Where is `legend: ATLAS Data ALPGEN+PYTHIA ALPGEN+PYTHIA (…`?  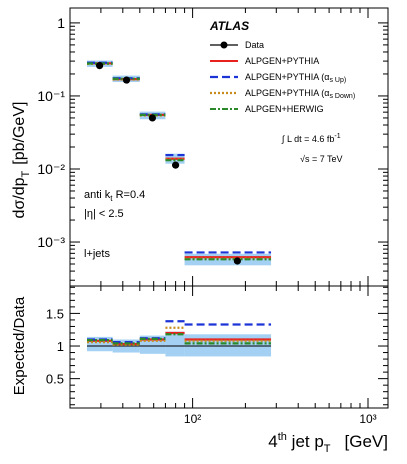 legend: ATLAS Data ALPGEN+PYTHIA ALPGEN+PYTHIA (… is located at coordinates (282, 66).